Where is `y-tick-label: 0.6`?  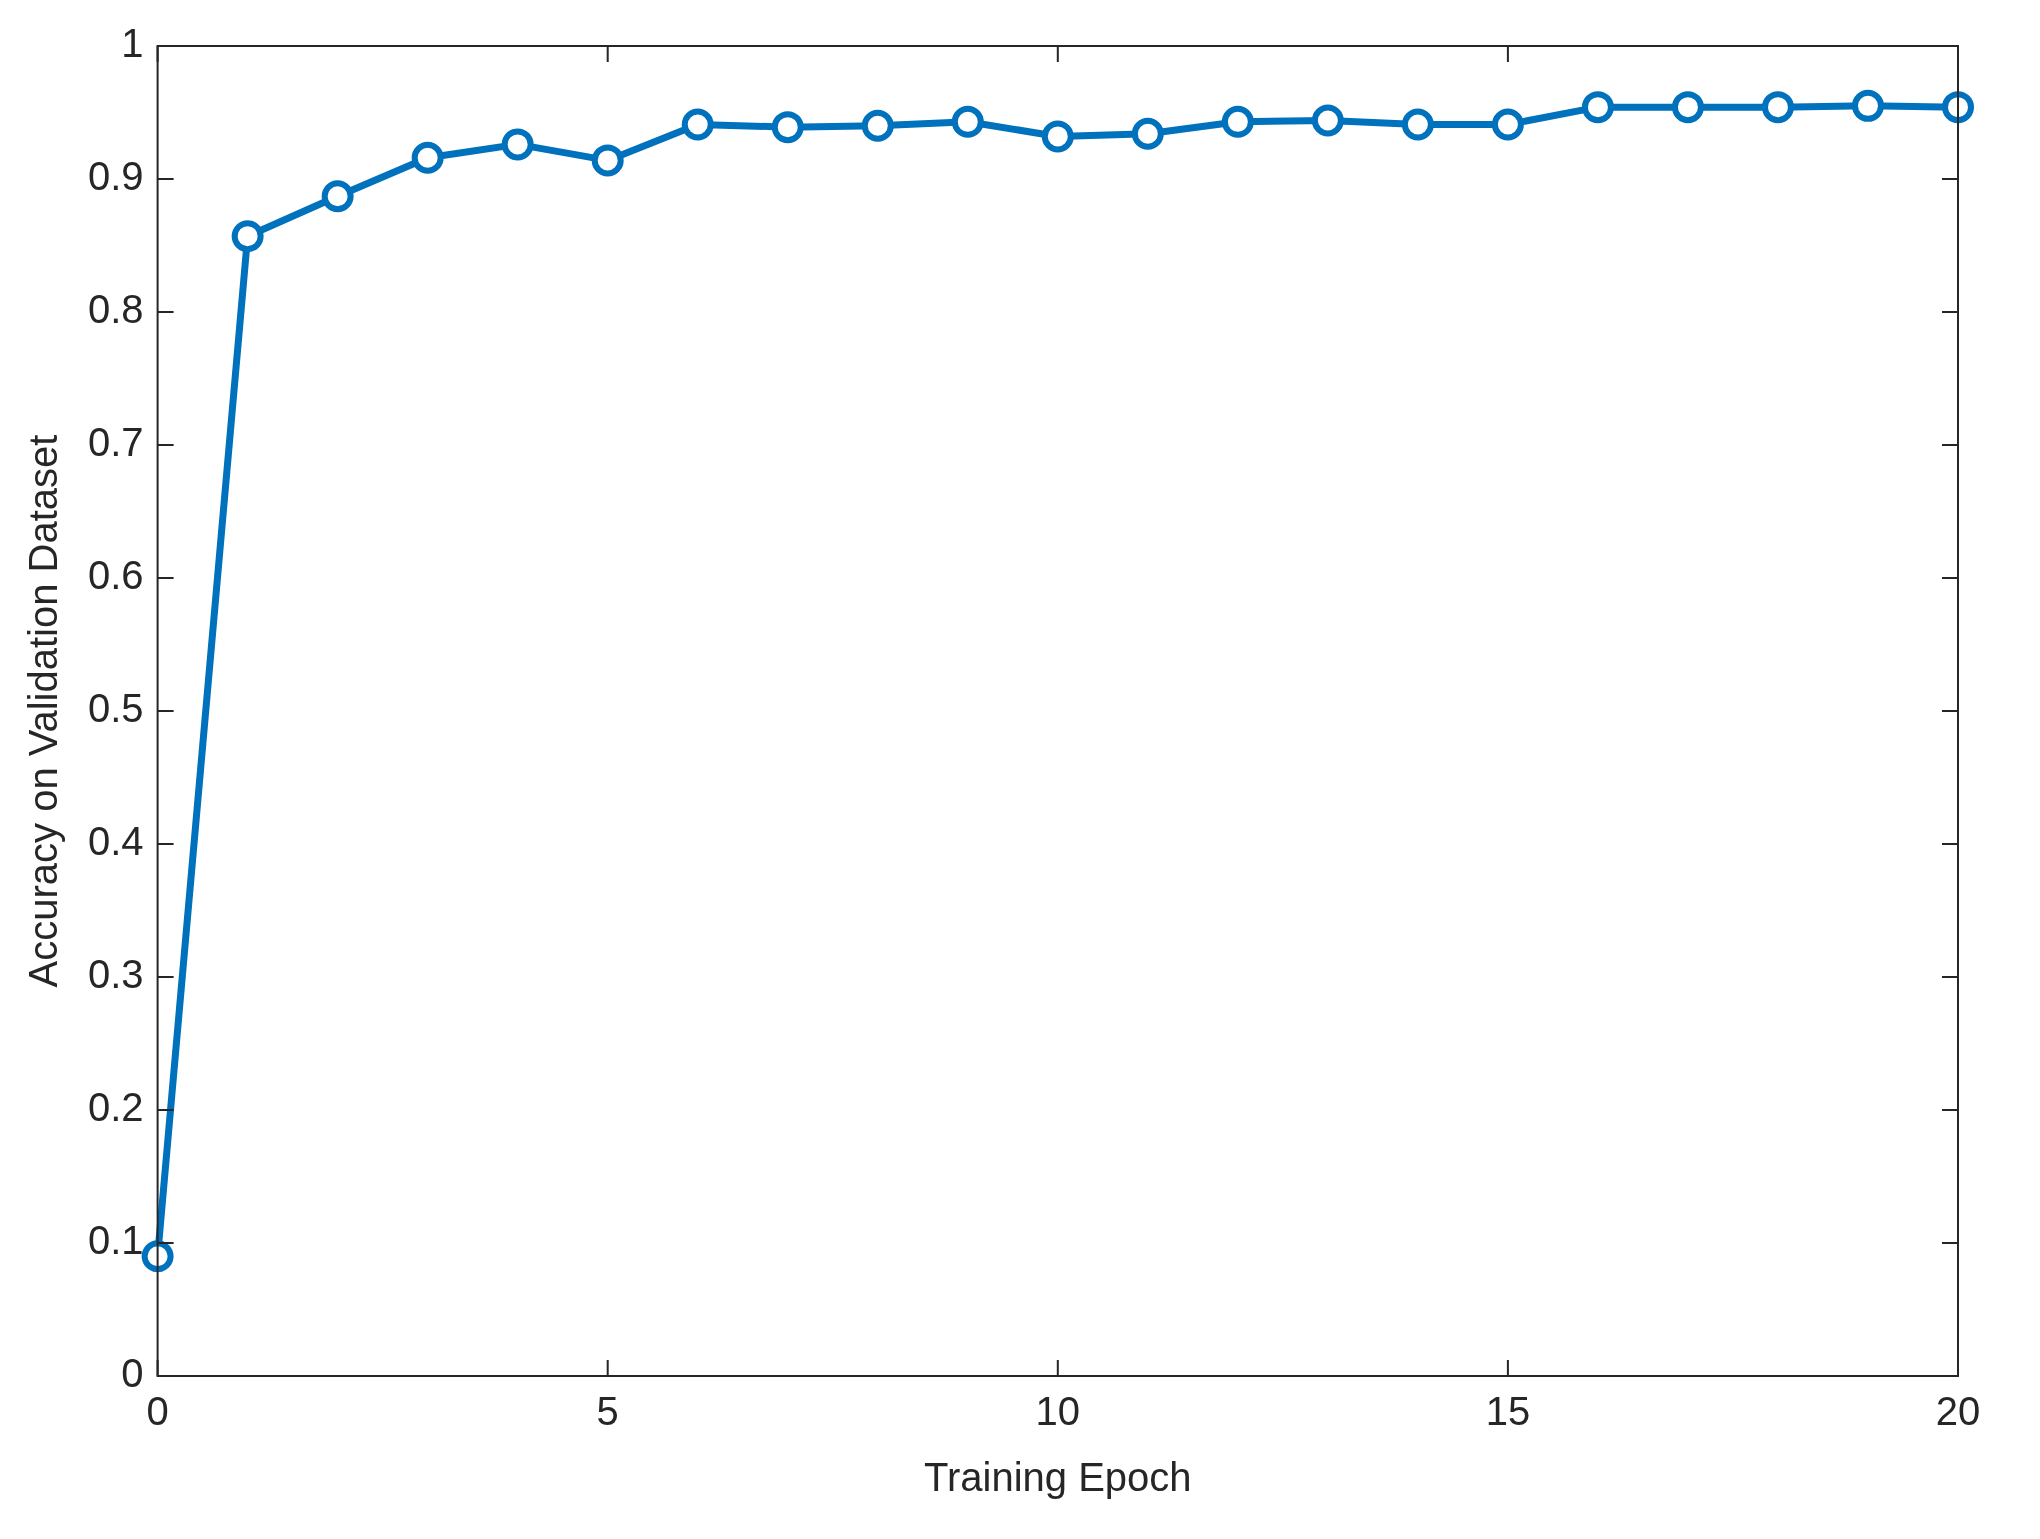
y-tick-label: 0.6 is located at coordinates (116, 575).